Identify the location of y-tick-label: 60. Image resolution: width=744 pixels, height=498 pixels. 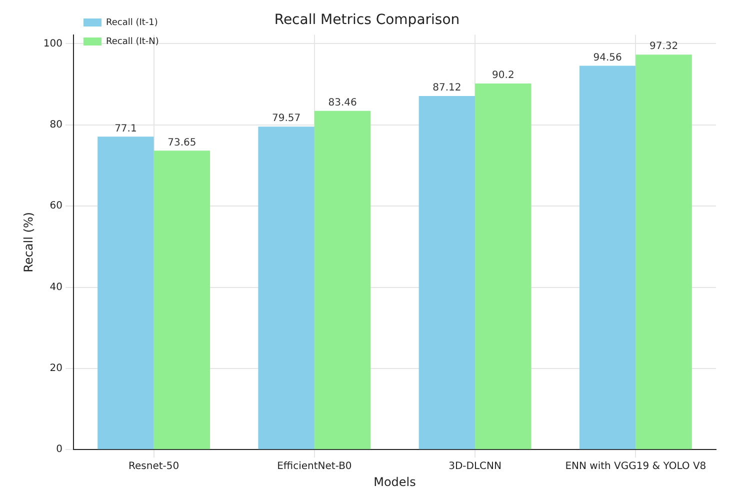
(56, 206).